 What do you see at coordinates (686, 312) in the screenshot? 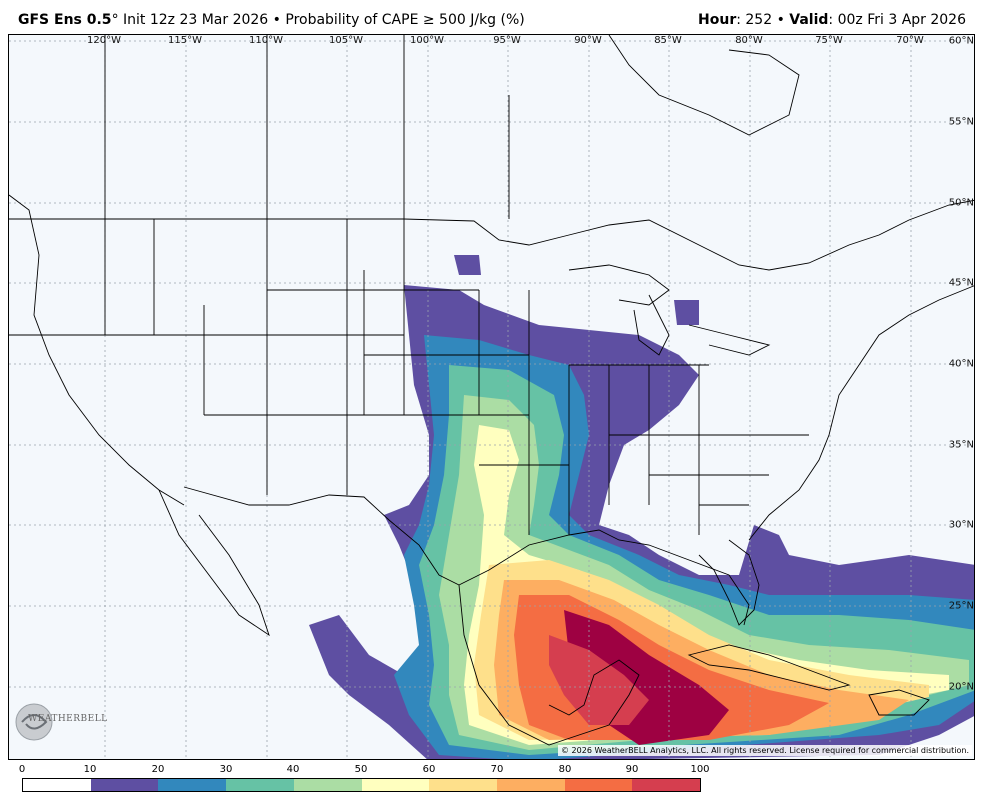
I see `prob-10-ohio-patch` at bounding box center [686, 312].